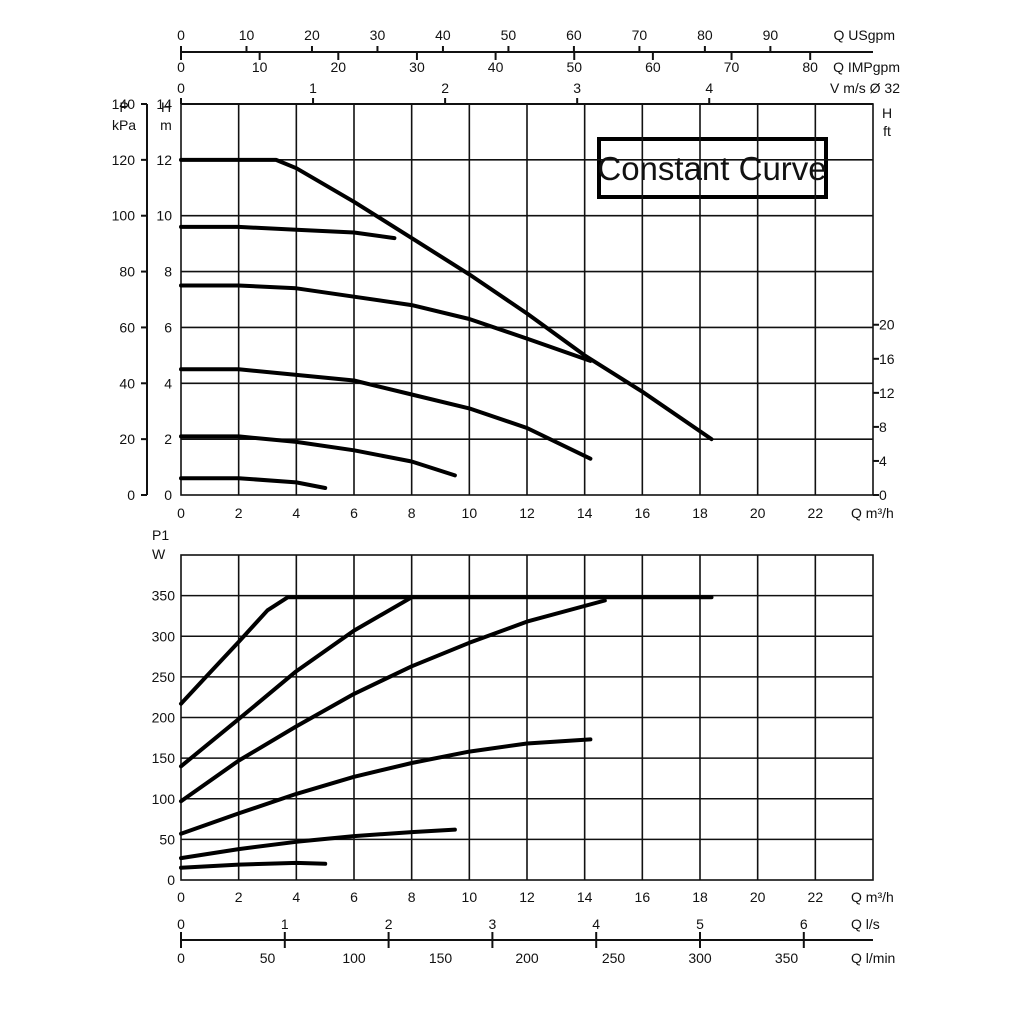 The width and height of the screenshot is (1020, 1020). Describe the element at coordinates (470, 897) in the screenshot. I see `power-x-tick-label: 10` at that location.